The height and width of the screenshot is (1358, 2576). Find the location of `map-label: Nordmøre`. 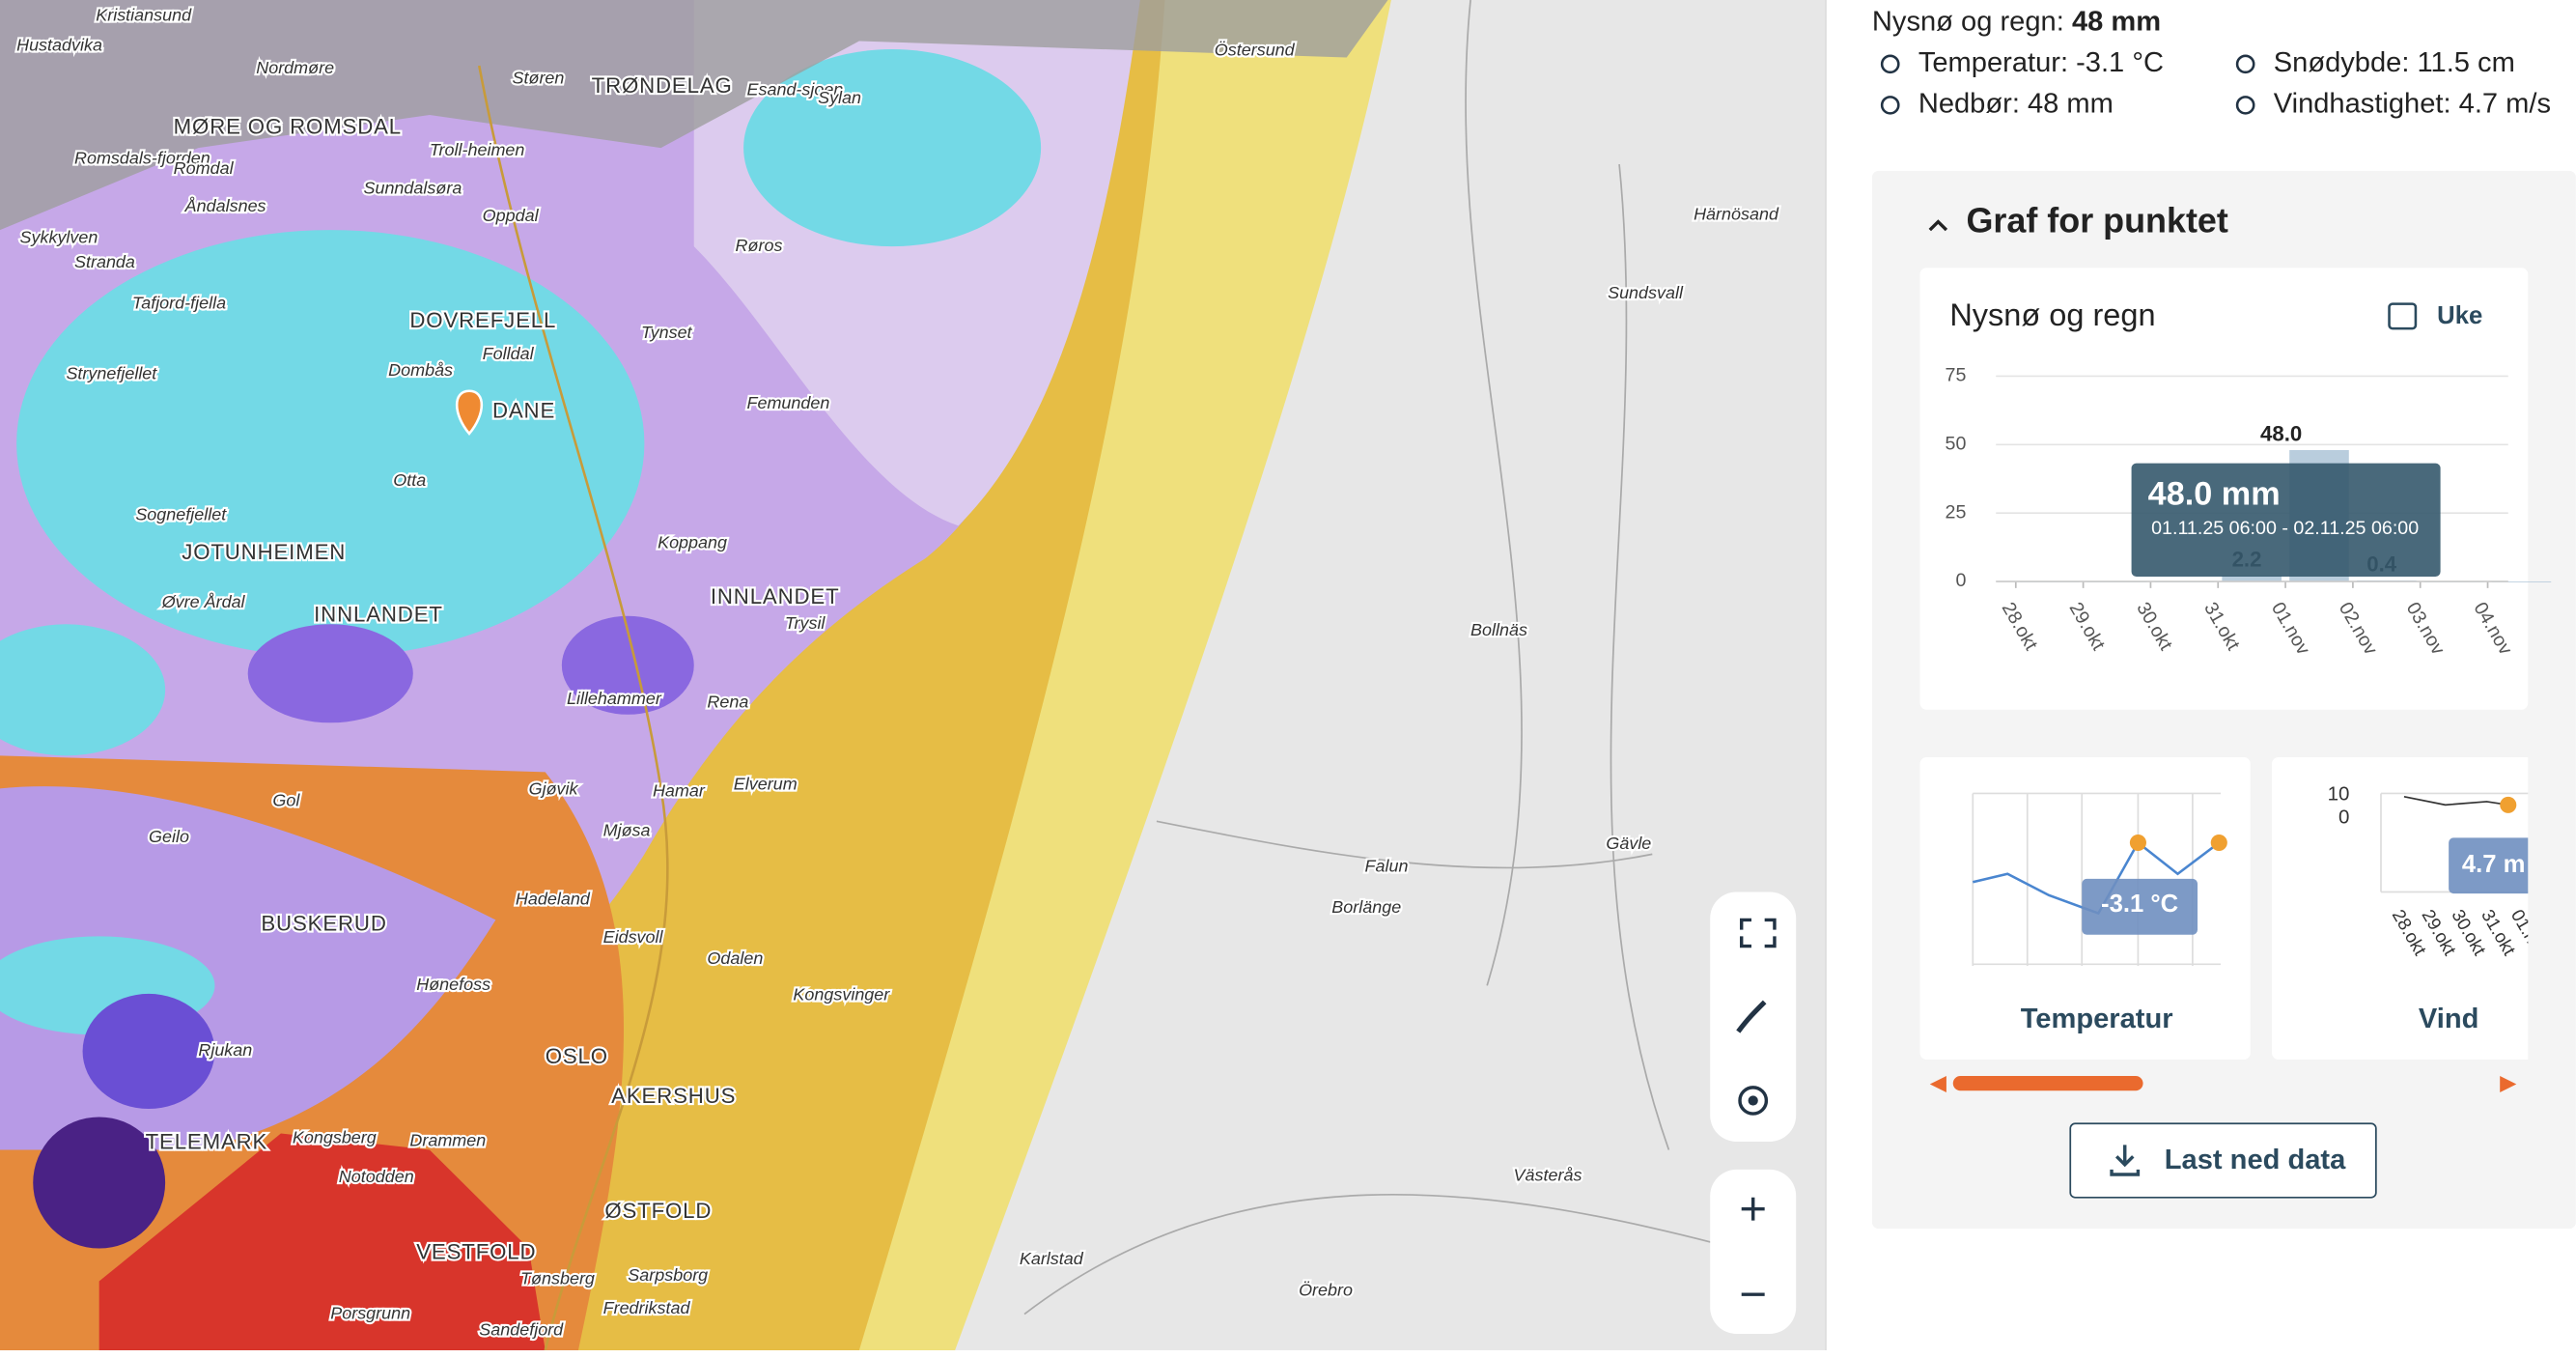

map-label: Nordmøre is located at coordinates (295, 67).